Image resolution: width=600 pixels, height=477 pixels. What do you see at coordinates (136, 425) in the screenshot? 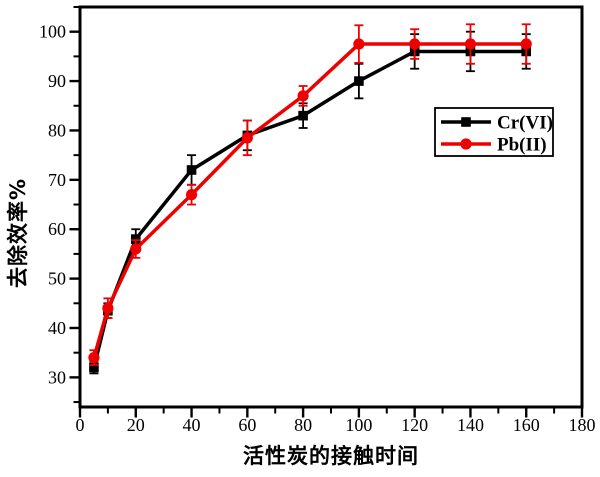
I see `x-tick-label: 20` at bounding box center [136, 425].